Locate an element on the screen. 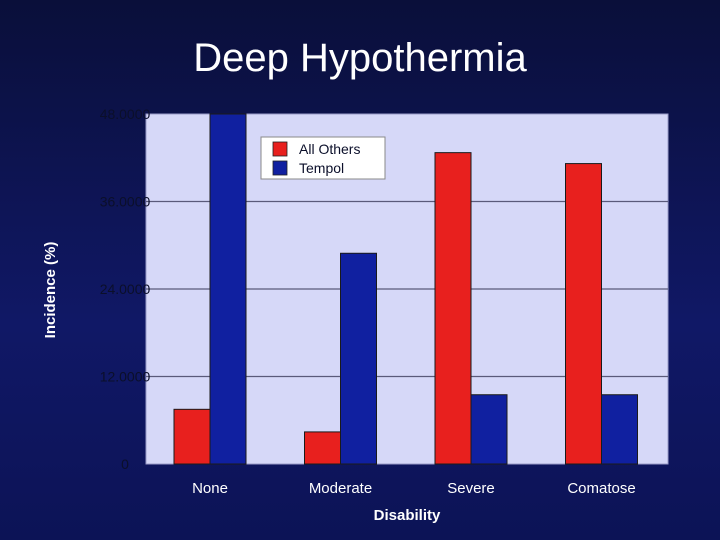 This screenshot has height=540, width=720. bar-all-others-none is located at coordinates (192, 436).